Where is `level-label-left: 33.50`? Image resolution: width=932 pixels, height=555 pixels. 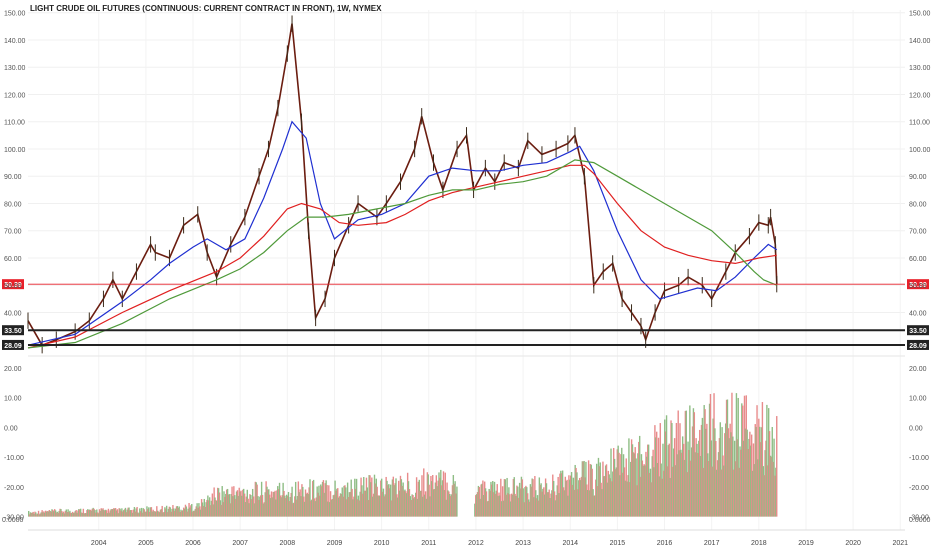
level-label-left: 33.50 is located at coordinates (13, 331).